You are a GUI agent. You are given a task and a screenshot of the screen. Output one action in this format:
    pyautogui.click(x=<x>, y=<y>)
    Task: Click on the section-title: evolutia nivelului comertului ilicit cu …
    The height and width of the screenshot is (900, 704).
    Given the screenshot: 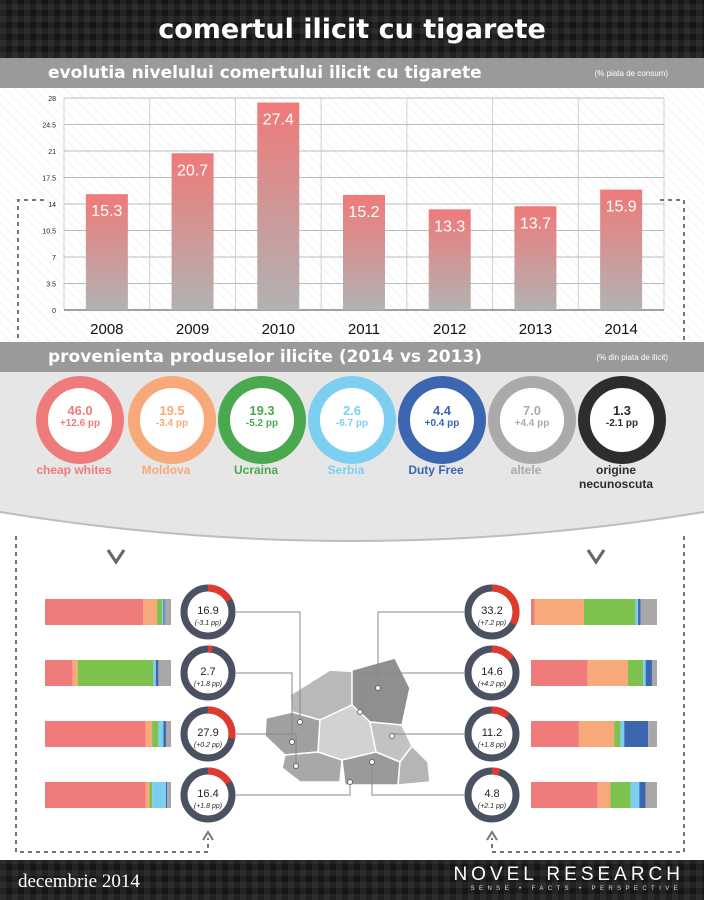 What is the action you would take?
    pyautogui.click(x=265, y=73)
    